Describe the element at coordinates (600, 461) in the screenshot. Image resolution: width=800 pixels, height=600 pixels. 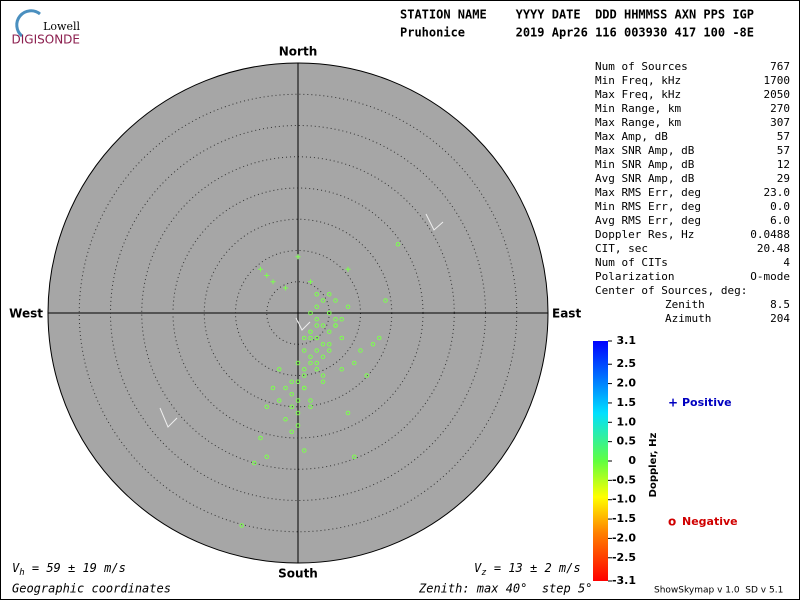
I see `colorbar` at that location.